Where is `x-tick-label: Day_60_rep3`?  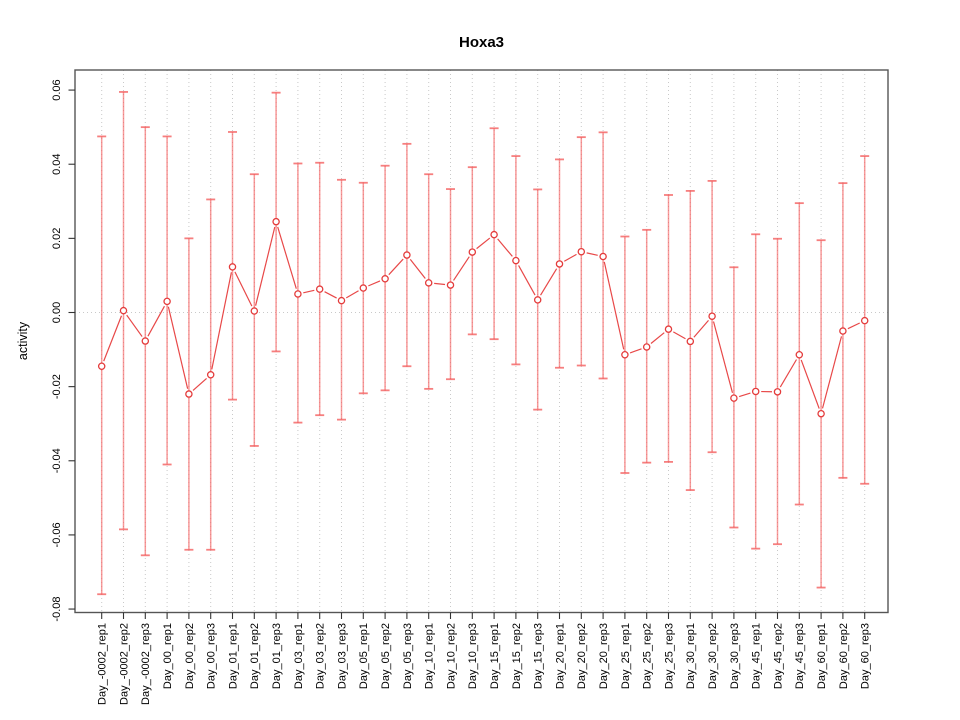
x-tick-label: Day_60_rep3 is located at coordinates (866, 656).